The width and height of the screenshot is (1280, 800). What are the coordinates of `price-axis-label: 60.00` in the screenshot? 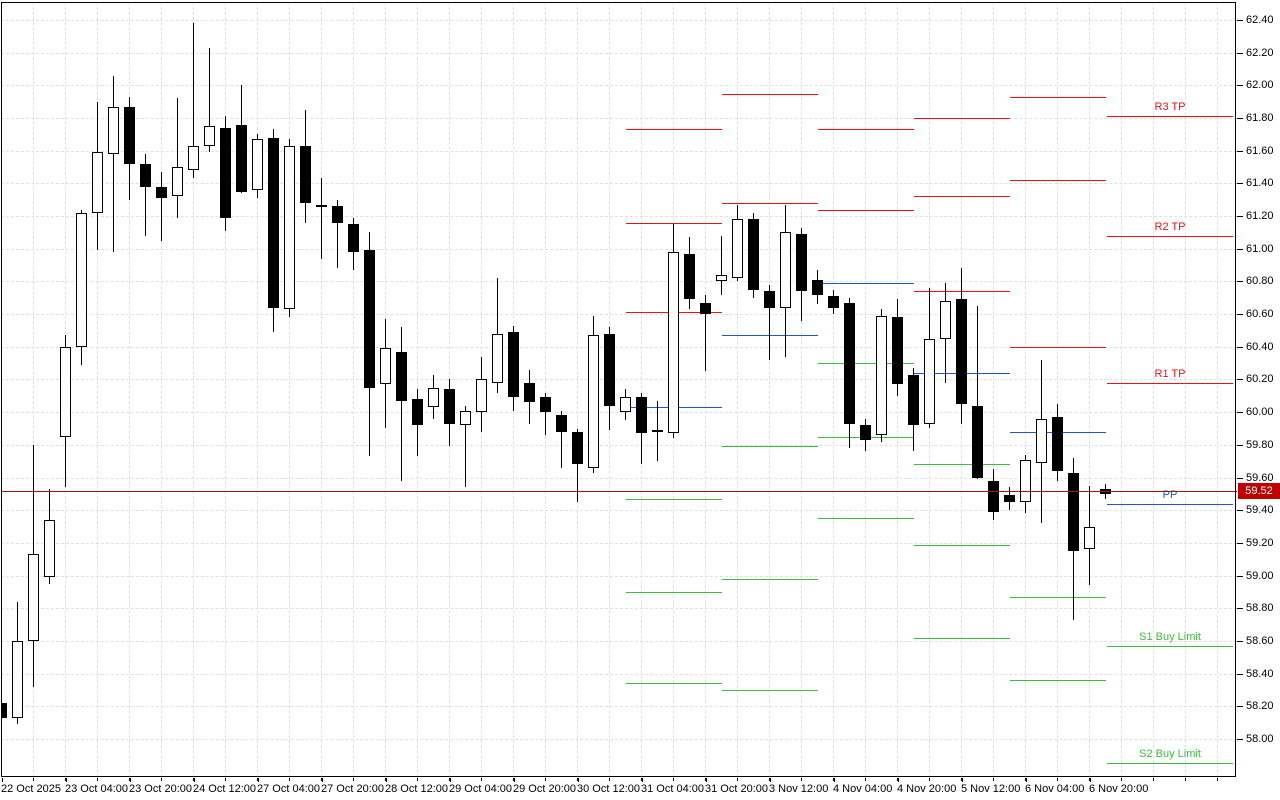 It's located at (1260, 412).